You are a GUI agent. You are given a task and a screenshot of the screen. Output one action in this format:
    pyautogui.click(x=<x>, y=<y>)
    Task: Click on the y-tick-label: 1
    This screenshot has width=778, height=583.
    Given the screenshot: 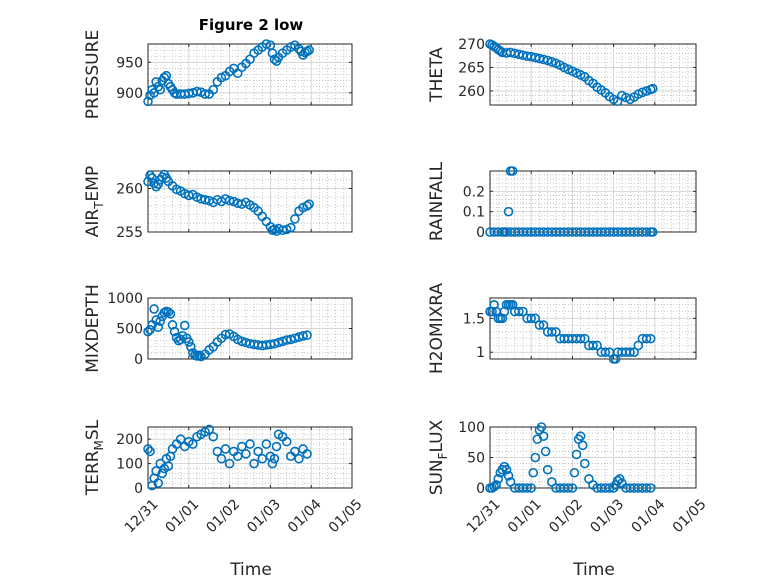 What is the action you would take?
    pyautogui.click(x=480, y=353)
    